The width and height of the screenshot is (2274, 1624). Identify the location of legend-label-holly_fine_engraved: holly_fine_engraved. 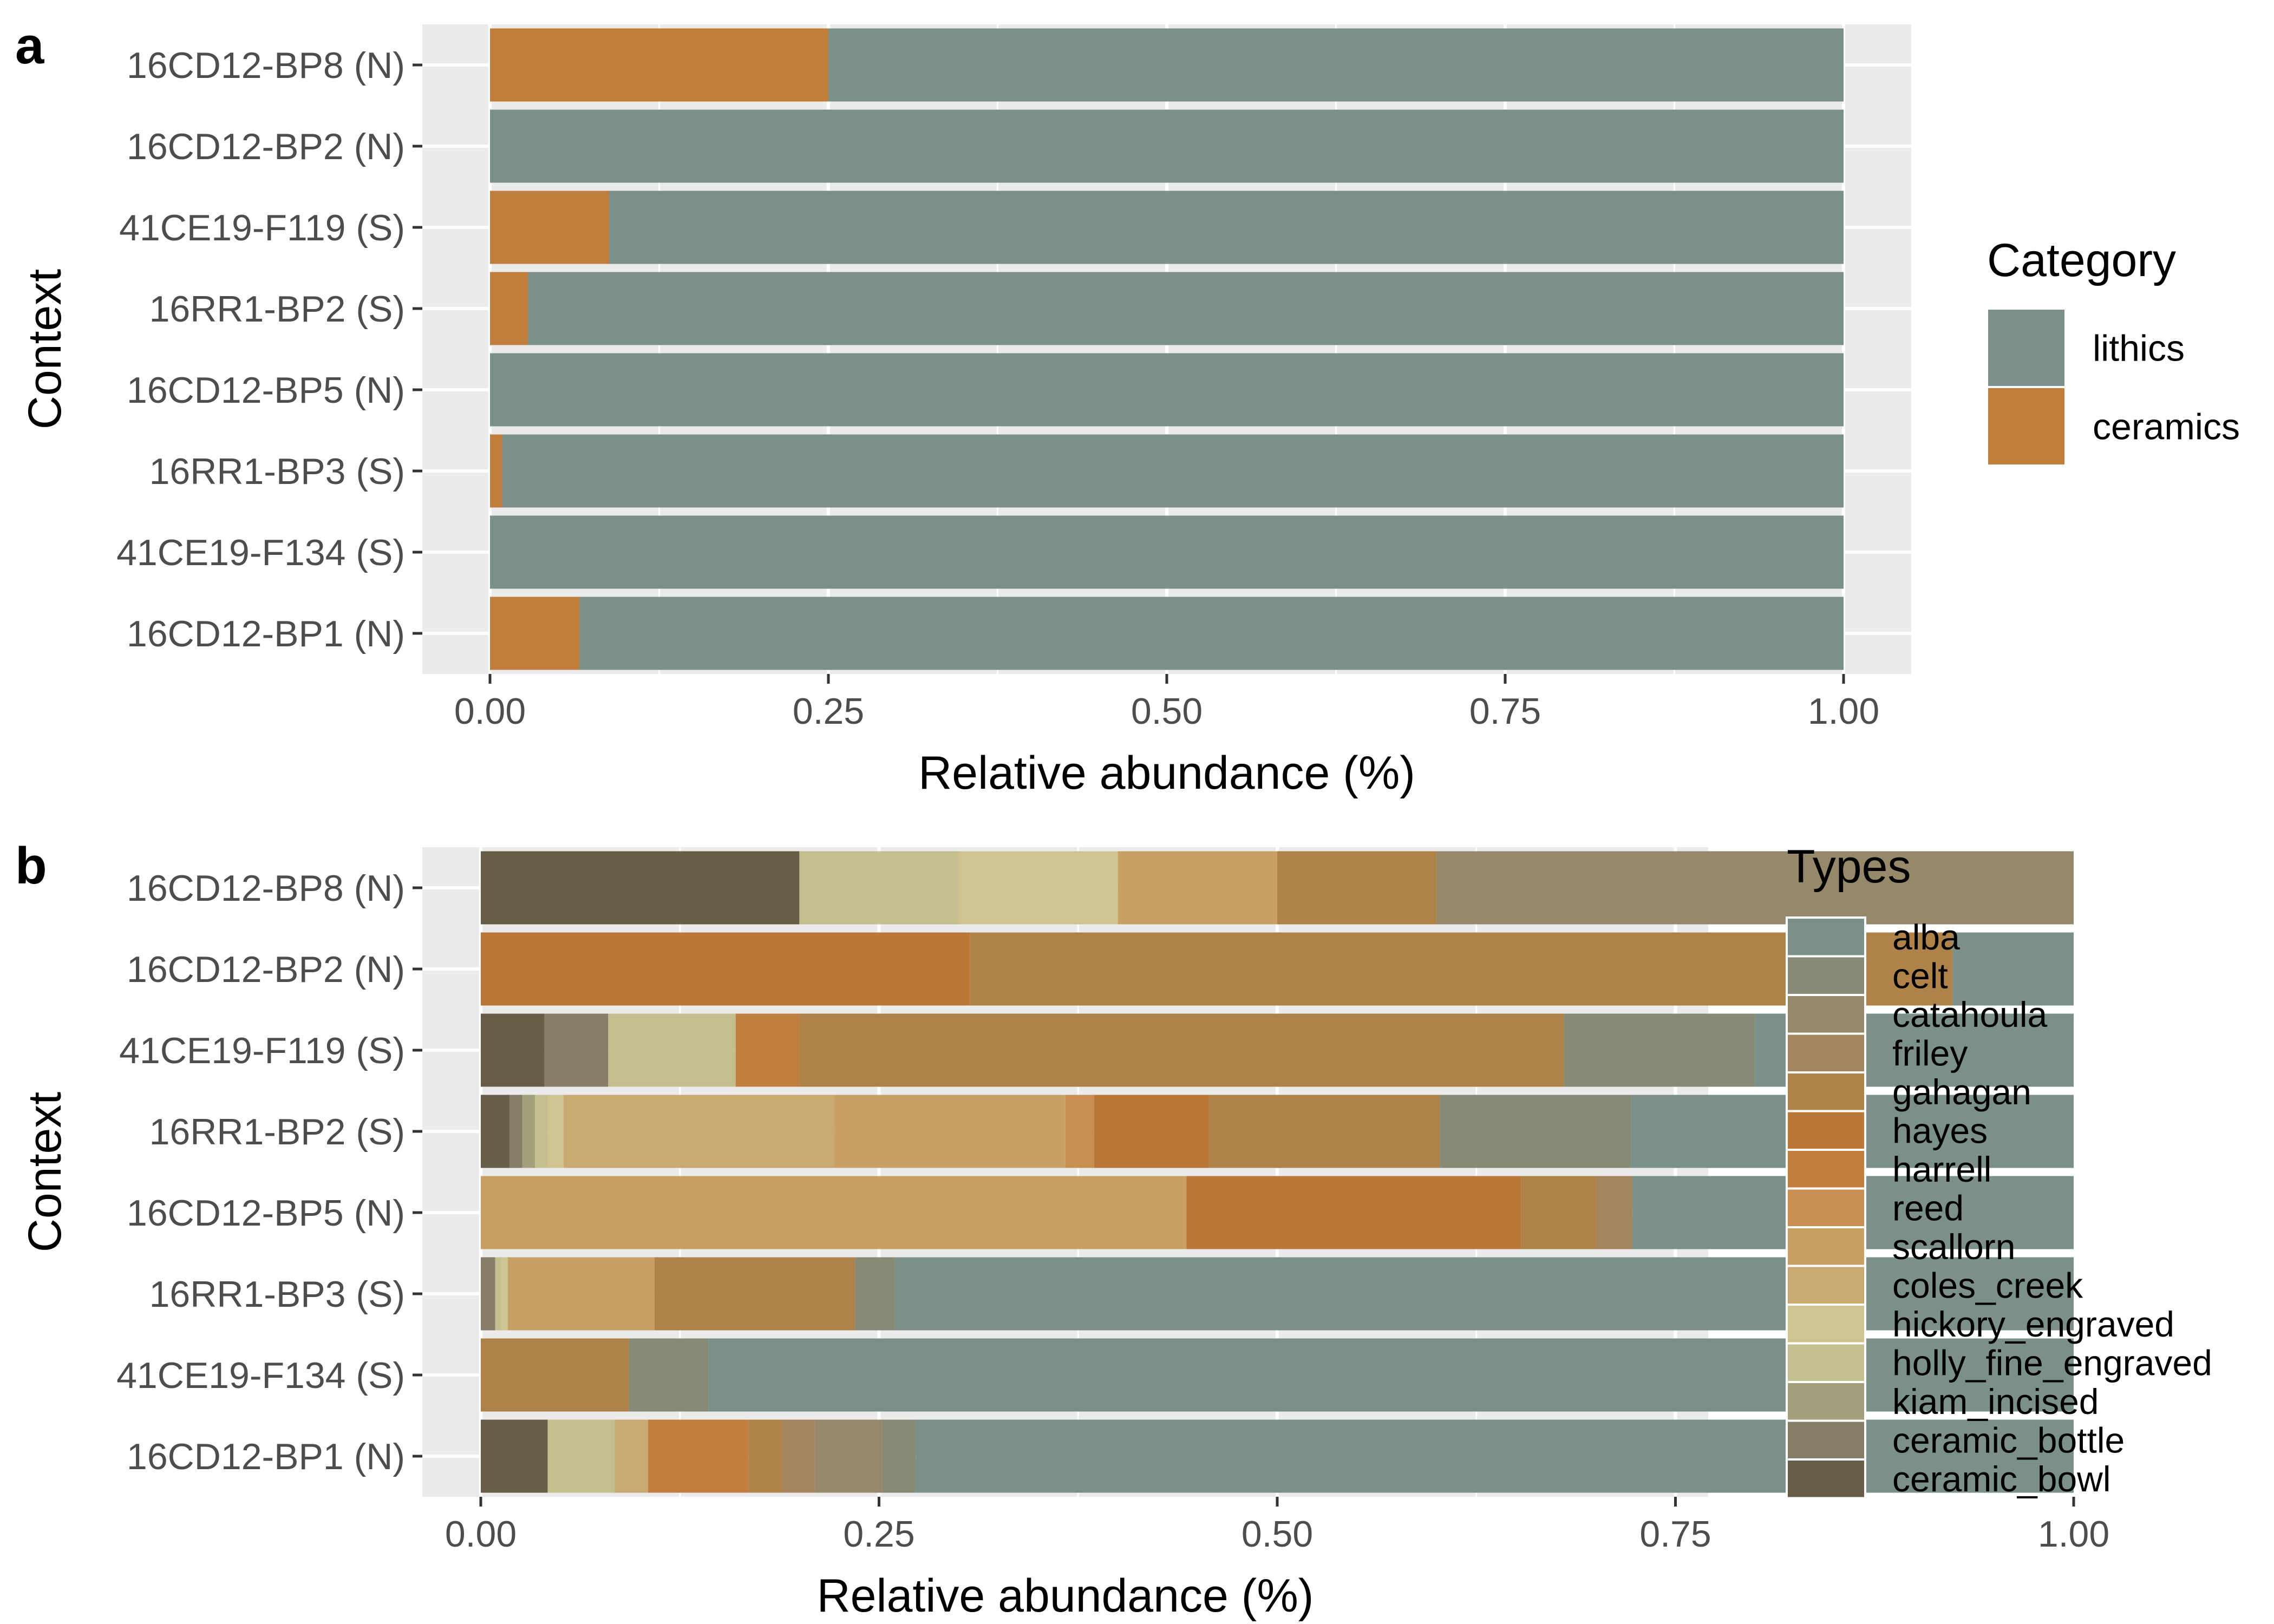
(2052, 1363).